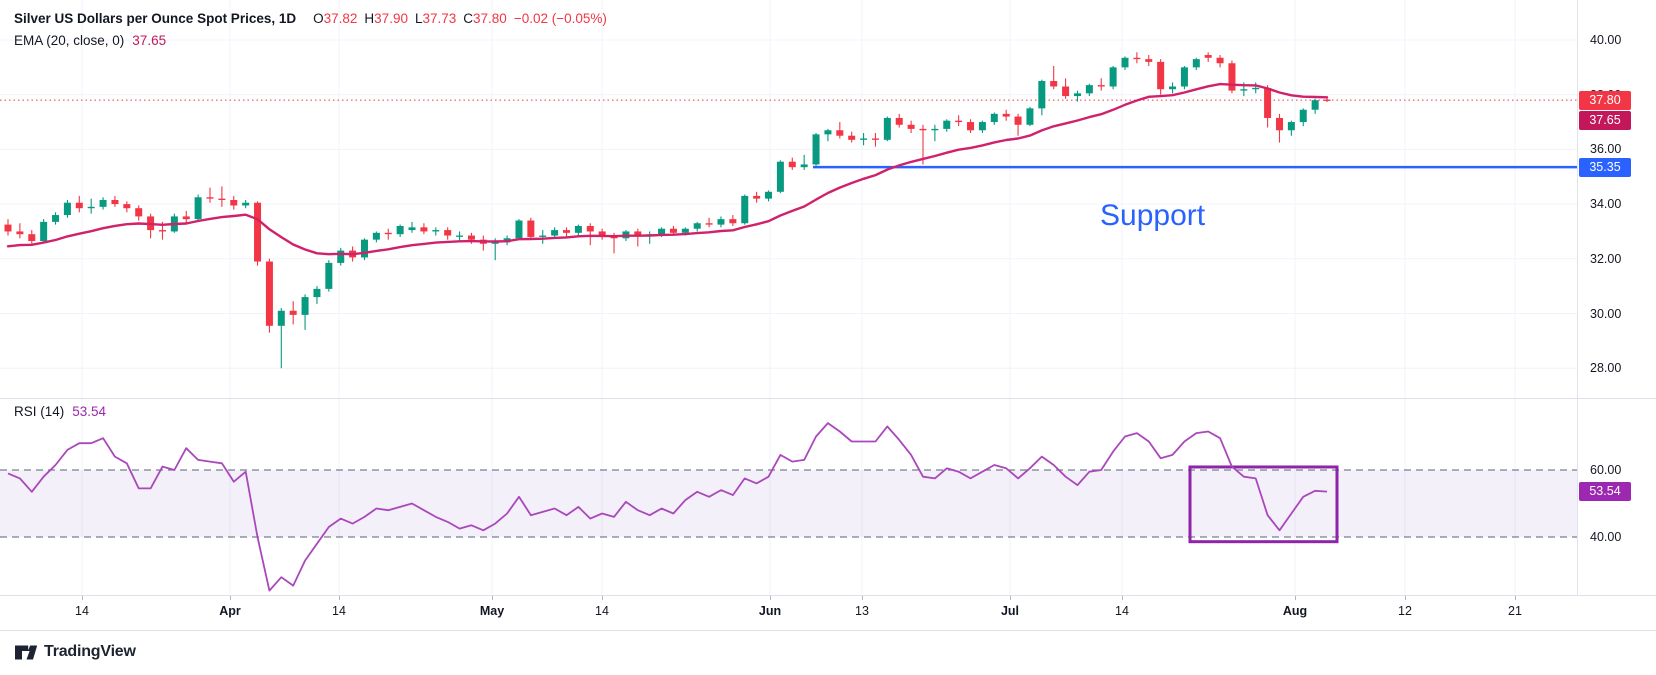 This screenshot has width=1656, height=675. Describe the element at coordinates (418, 18) in the screenshot. I see `low-label: L` at that location.